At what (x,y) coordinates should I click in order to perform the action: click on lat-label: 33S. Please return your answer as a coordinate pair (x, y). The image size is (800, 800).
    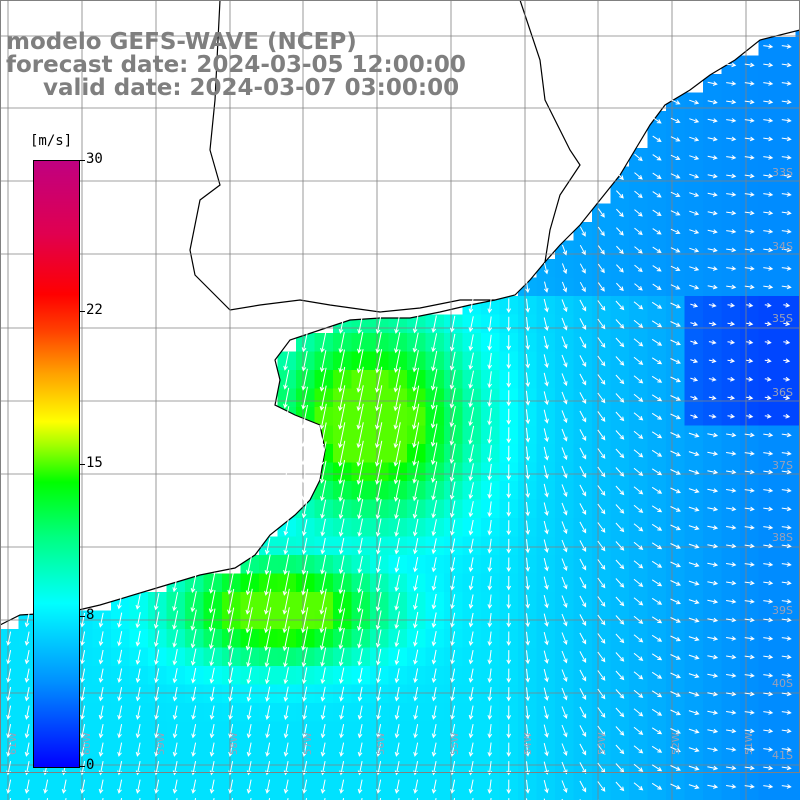
    Looking at the image, I should click on (782, 172).